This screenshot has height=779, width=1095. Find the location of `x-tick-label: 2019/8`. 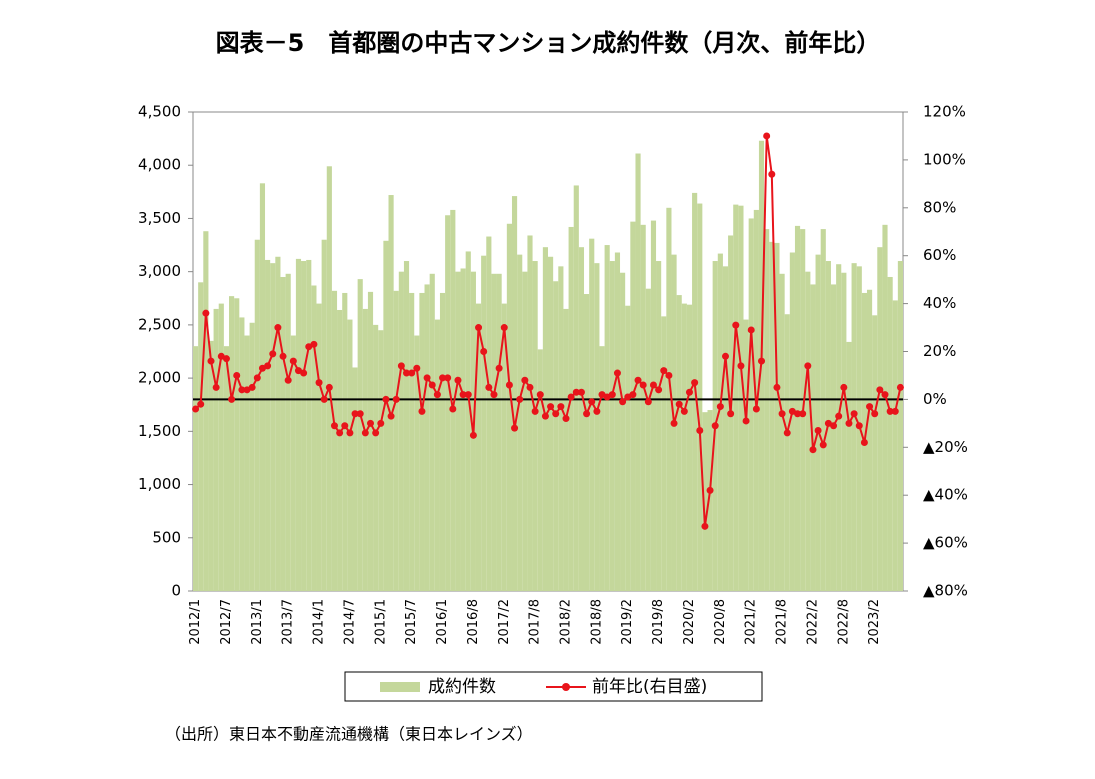

x-tick-label: 2019/8 is located at coordinates (658, 622).